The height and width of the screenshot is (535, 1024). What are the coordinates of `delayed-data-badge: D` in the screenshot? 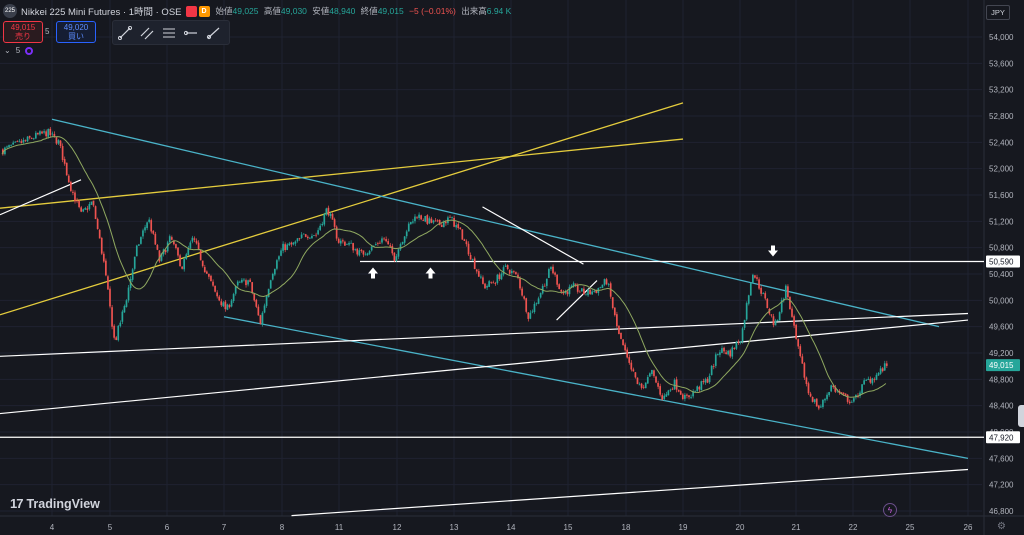 It's located at (204, 11).